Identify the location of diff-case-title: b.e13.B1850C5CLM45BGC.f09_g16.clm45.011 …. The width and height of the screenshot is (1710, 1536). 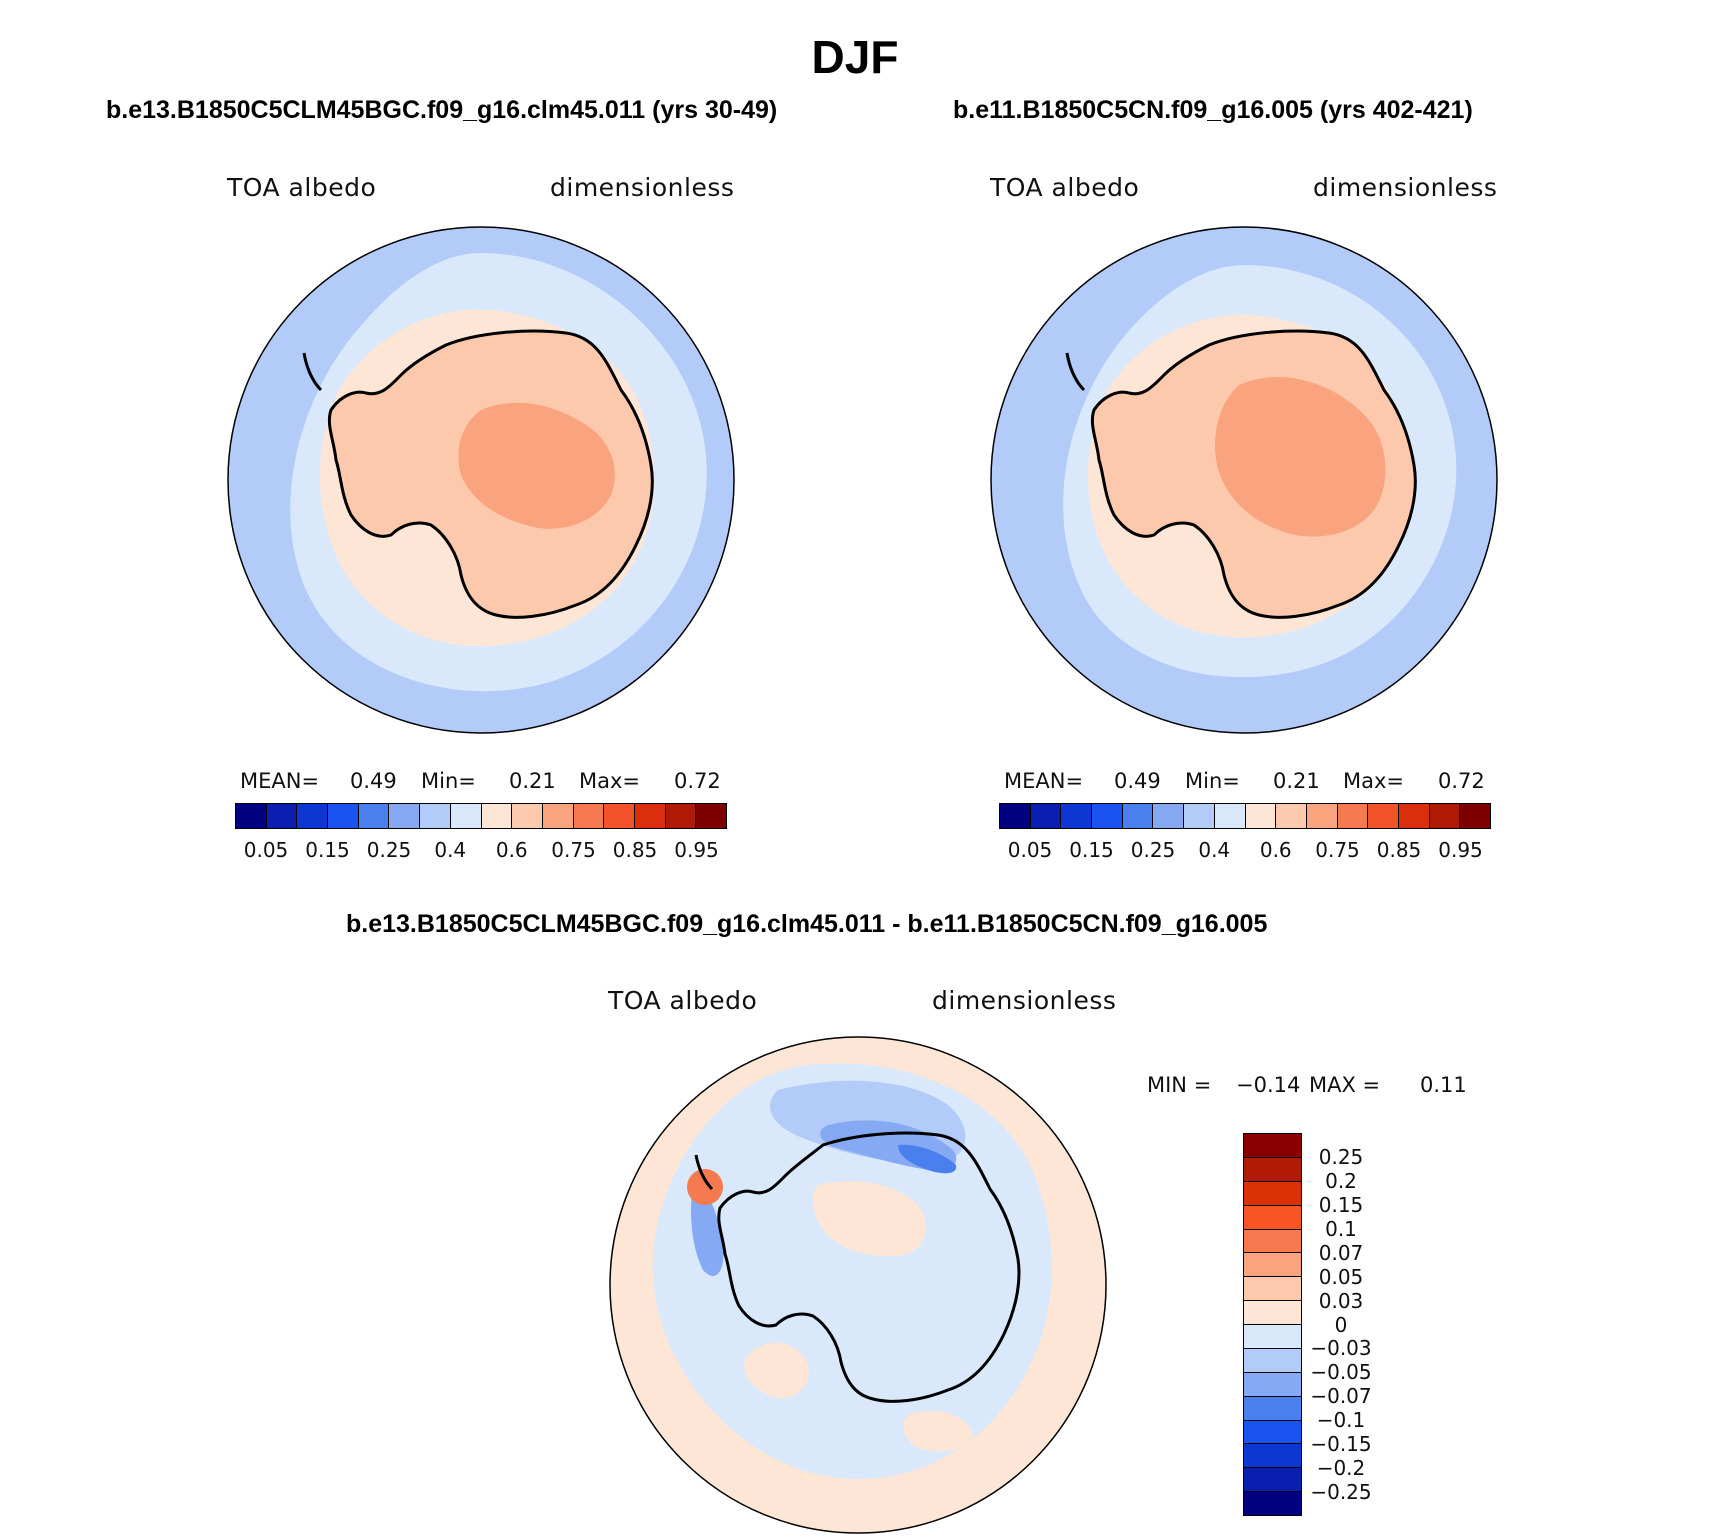
(807, 924).